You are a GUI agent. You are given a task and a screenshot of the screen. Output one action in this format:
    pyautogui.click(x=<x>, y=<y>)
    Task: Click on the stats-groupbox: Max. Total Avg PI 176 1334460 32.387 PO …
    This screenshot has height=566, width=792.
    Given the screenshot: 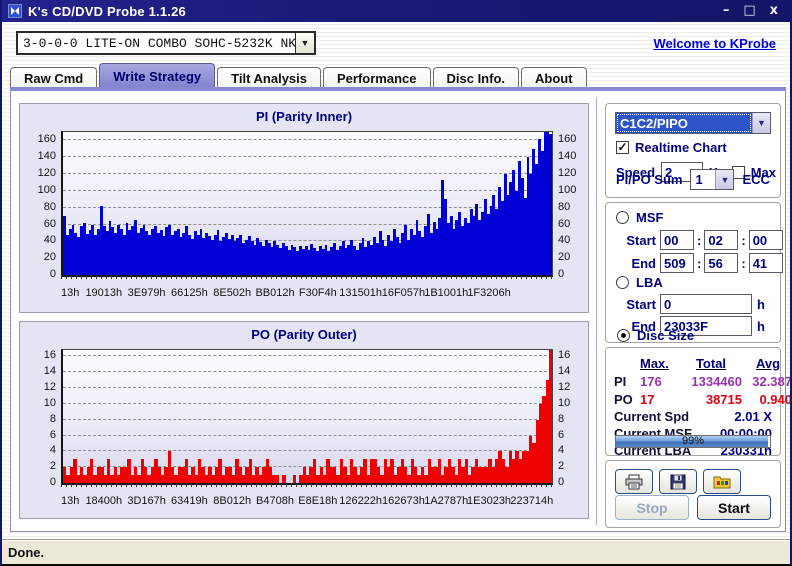 What is the action you would take?
    pyautogui.click(x=697, y=402)
    